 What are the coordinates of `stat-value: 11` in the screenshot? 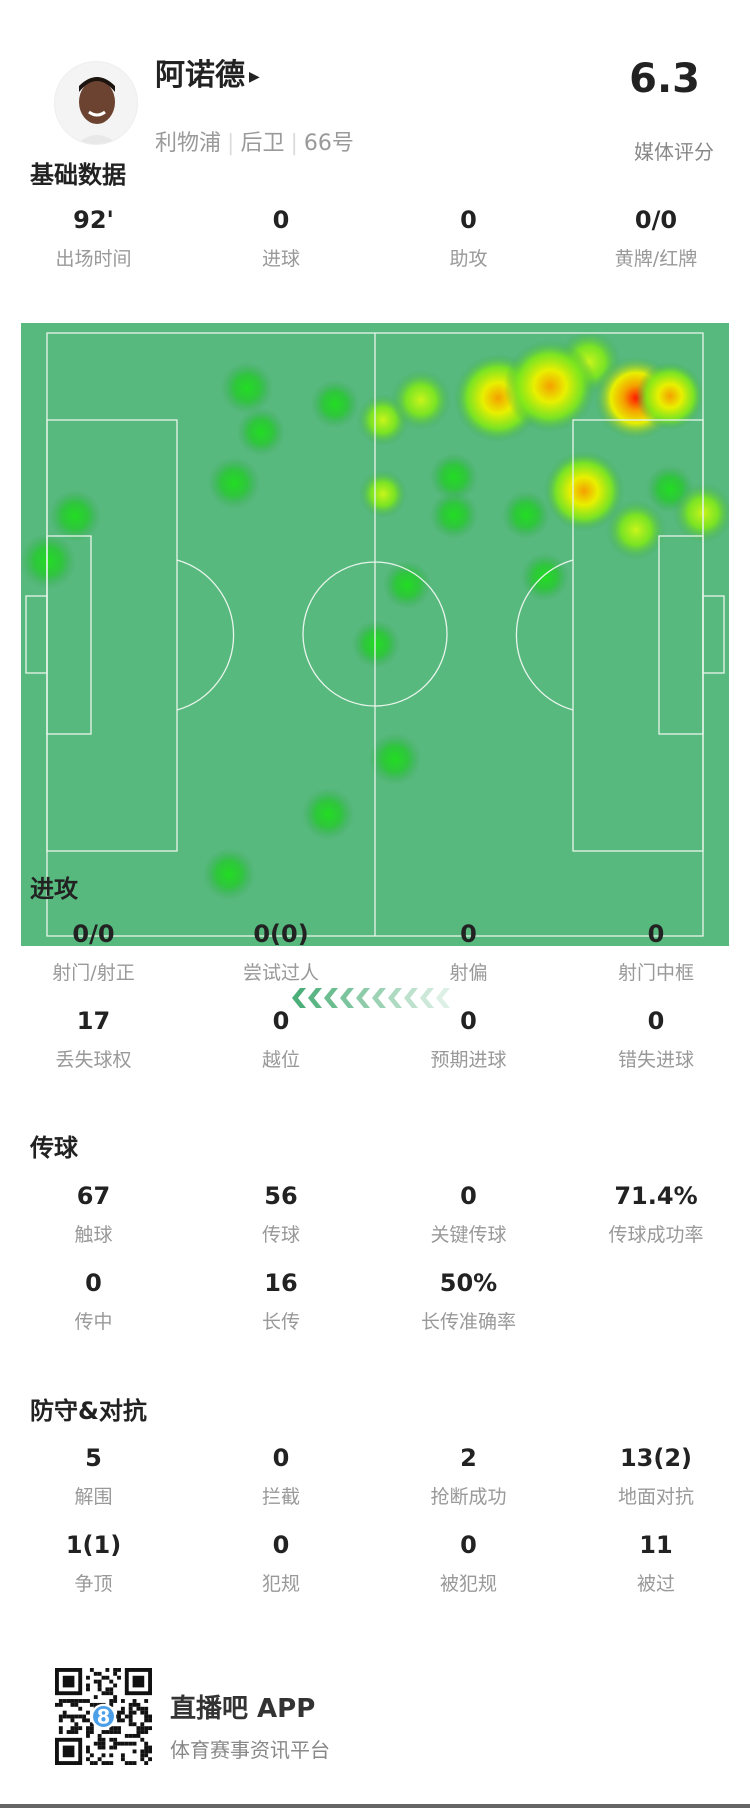 It's located at (656, 1545).